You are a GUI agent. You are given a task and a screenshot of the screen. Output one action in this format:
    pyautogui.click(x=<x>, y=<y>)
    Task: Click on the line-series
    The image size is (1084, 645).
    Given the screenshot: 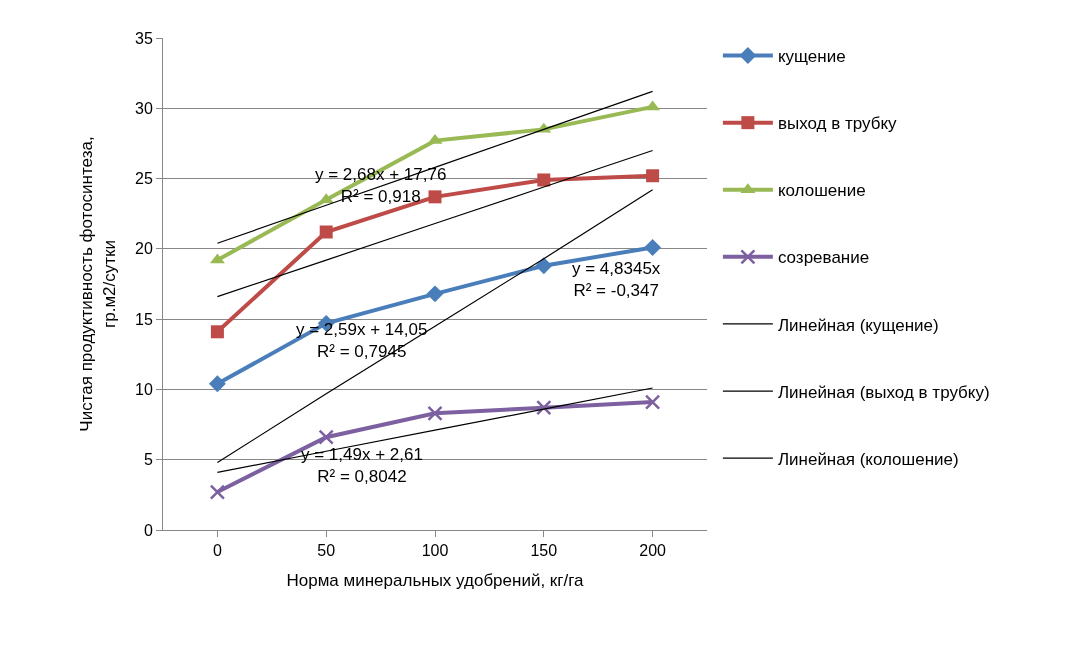 What is the action you would take?
    pyautogui.click(x=435, y=167)
    